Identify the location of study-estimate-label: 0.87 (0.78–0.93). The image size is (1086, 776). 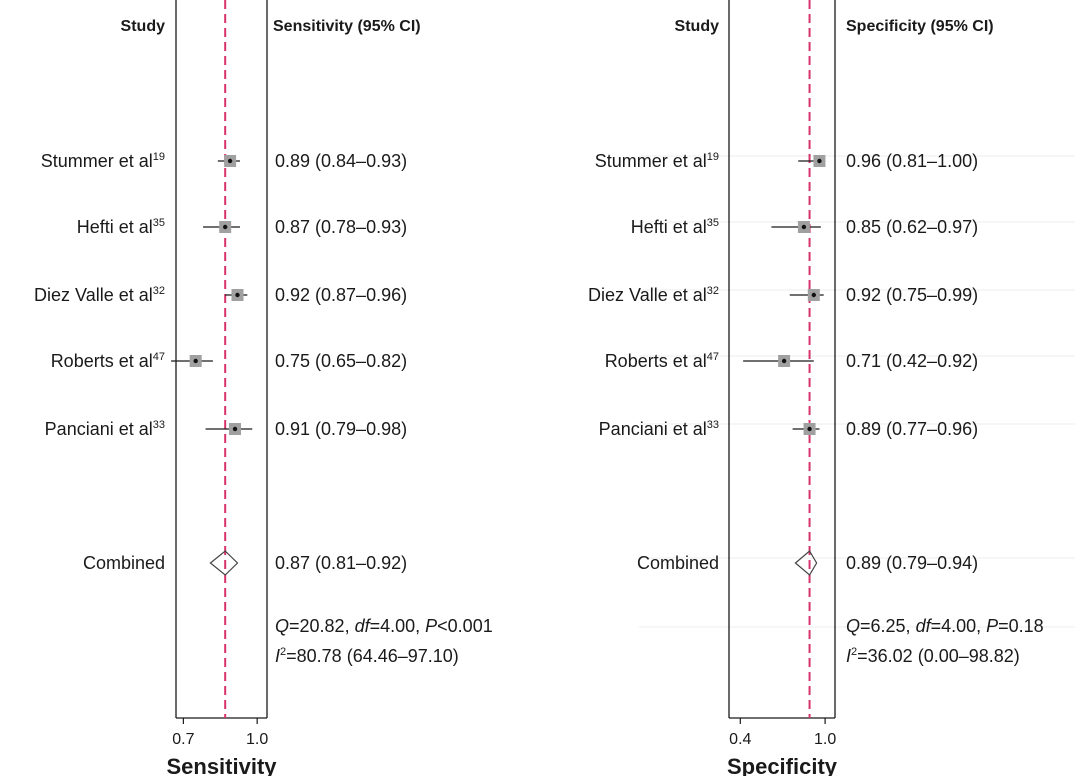
(341, 227).